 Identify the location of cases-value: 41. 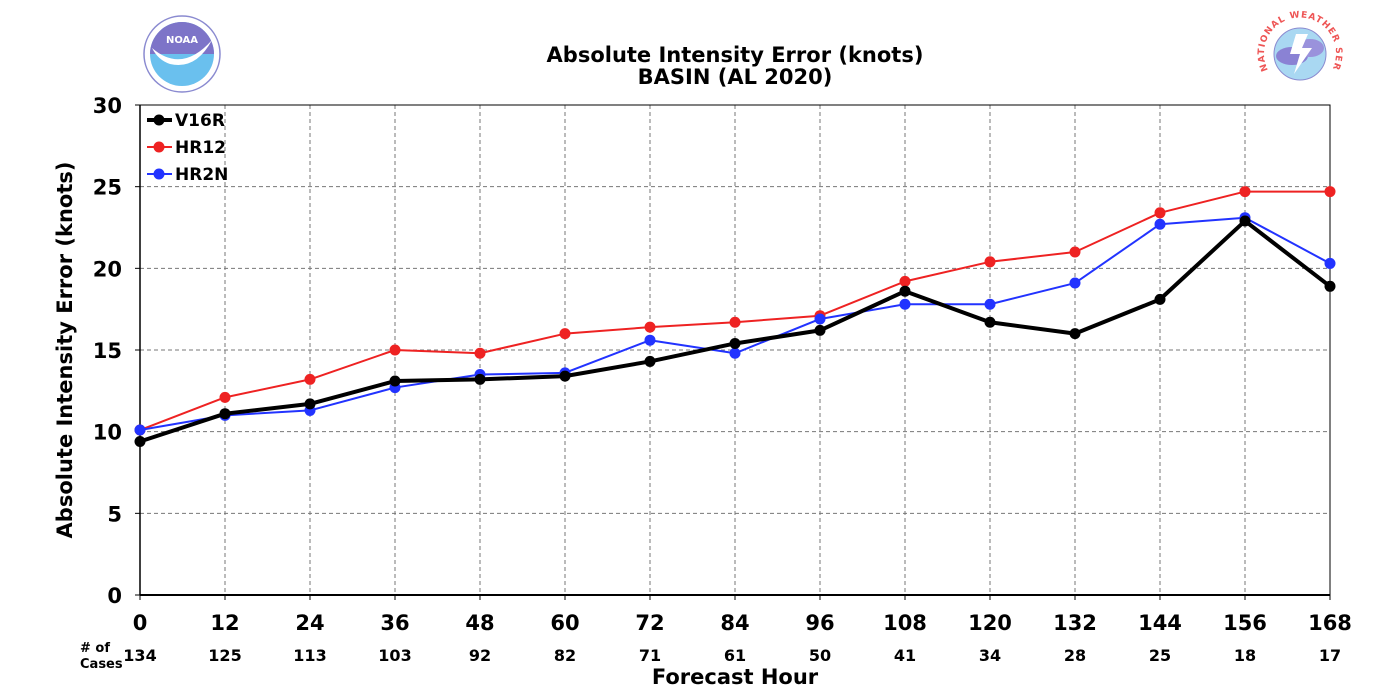
(905, 655).